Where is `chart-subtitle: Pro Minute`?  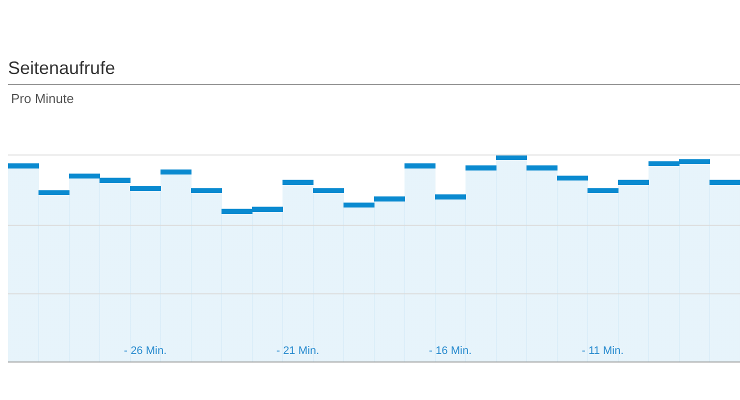
chart-subtitle: Pro Minute is located at coordinates (42, 98).